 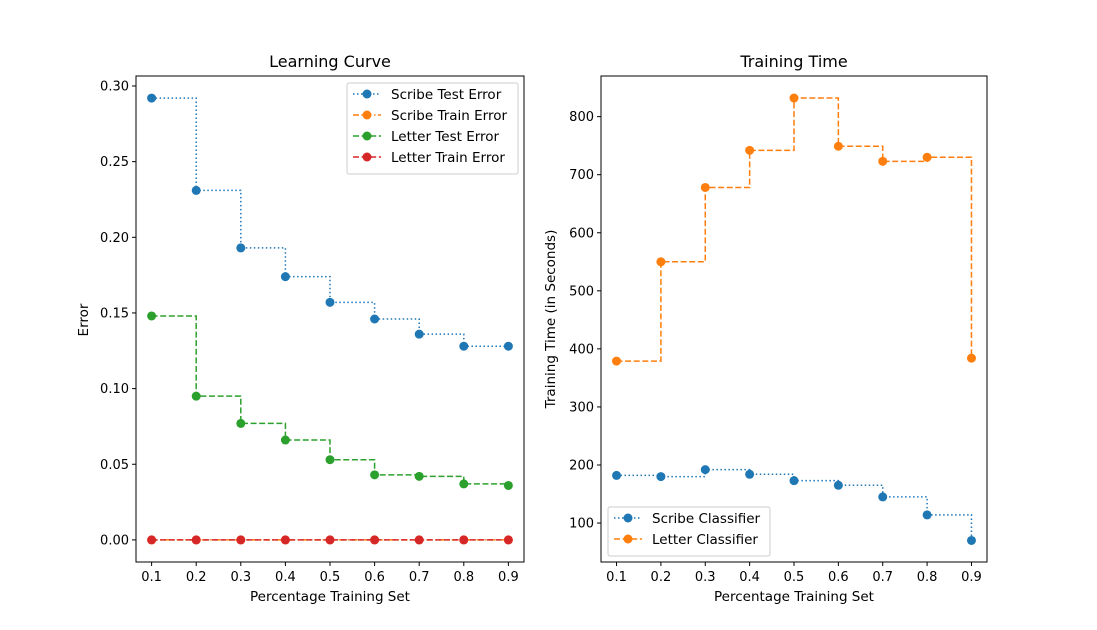 I want to click on legend-item: Letter Classifier, so click(x=686, y=540).